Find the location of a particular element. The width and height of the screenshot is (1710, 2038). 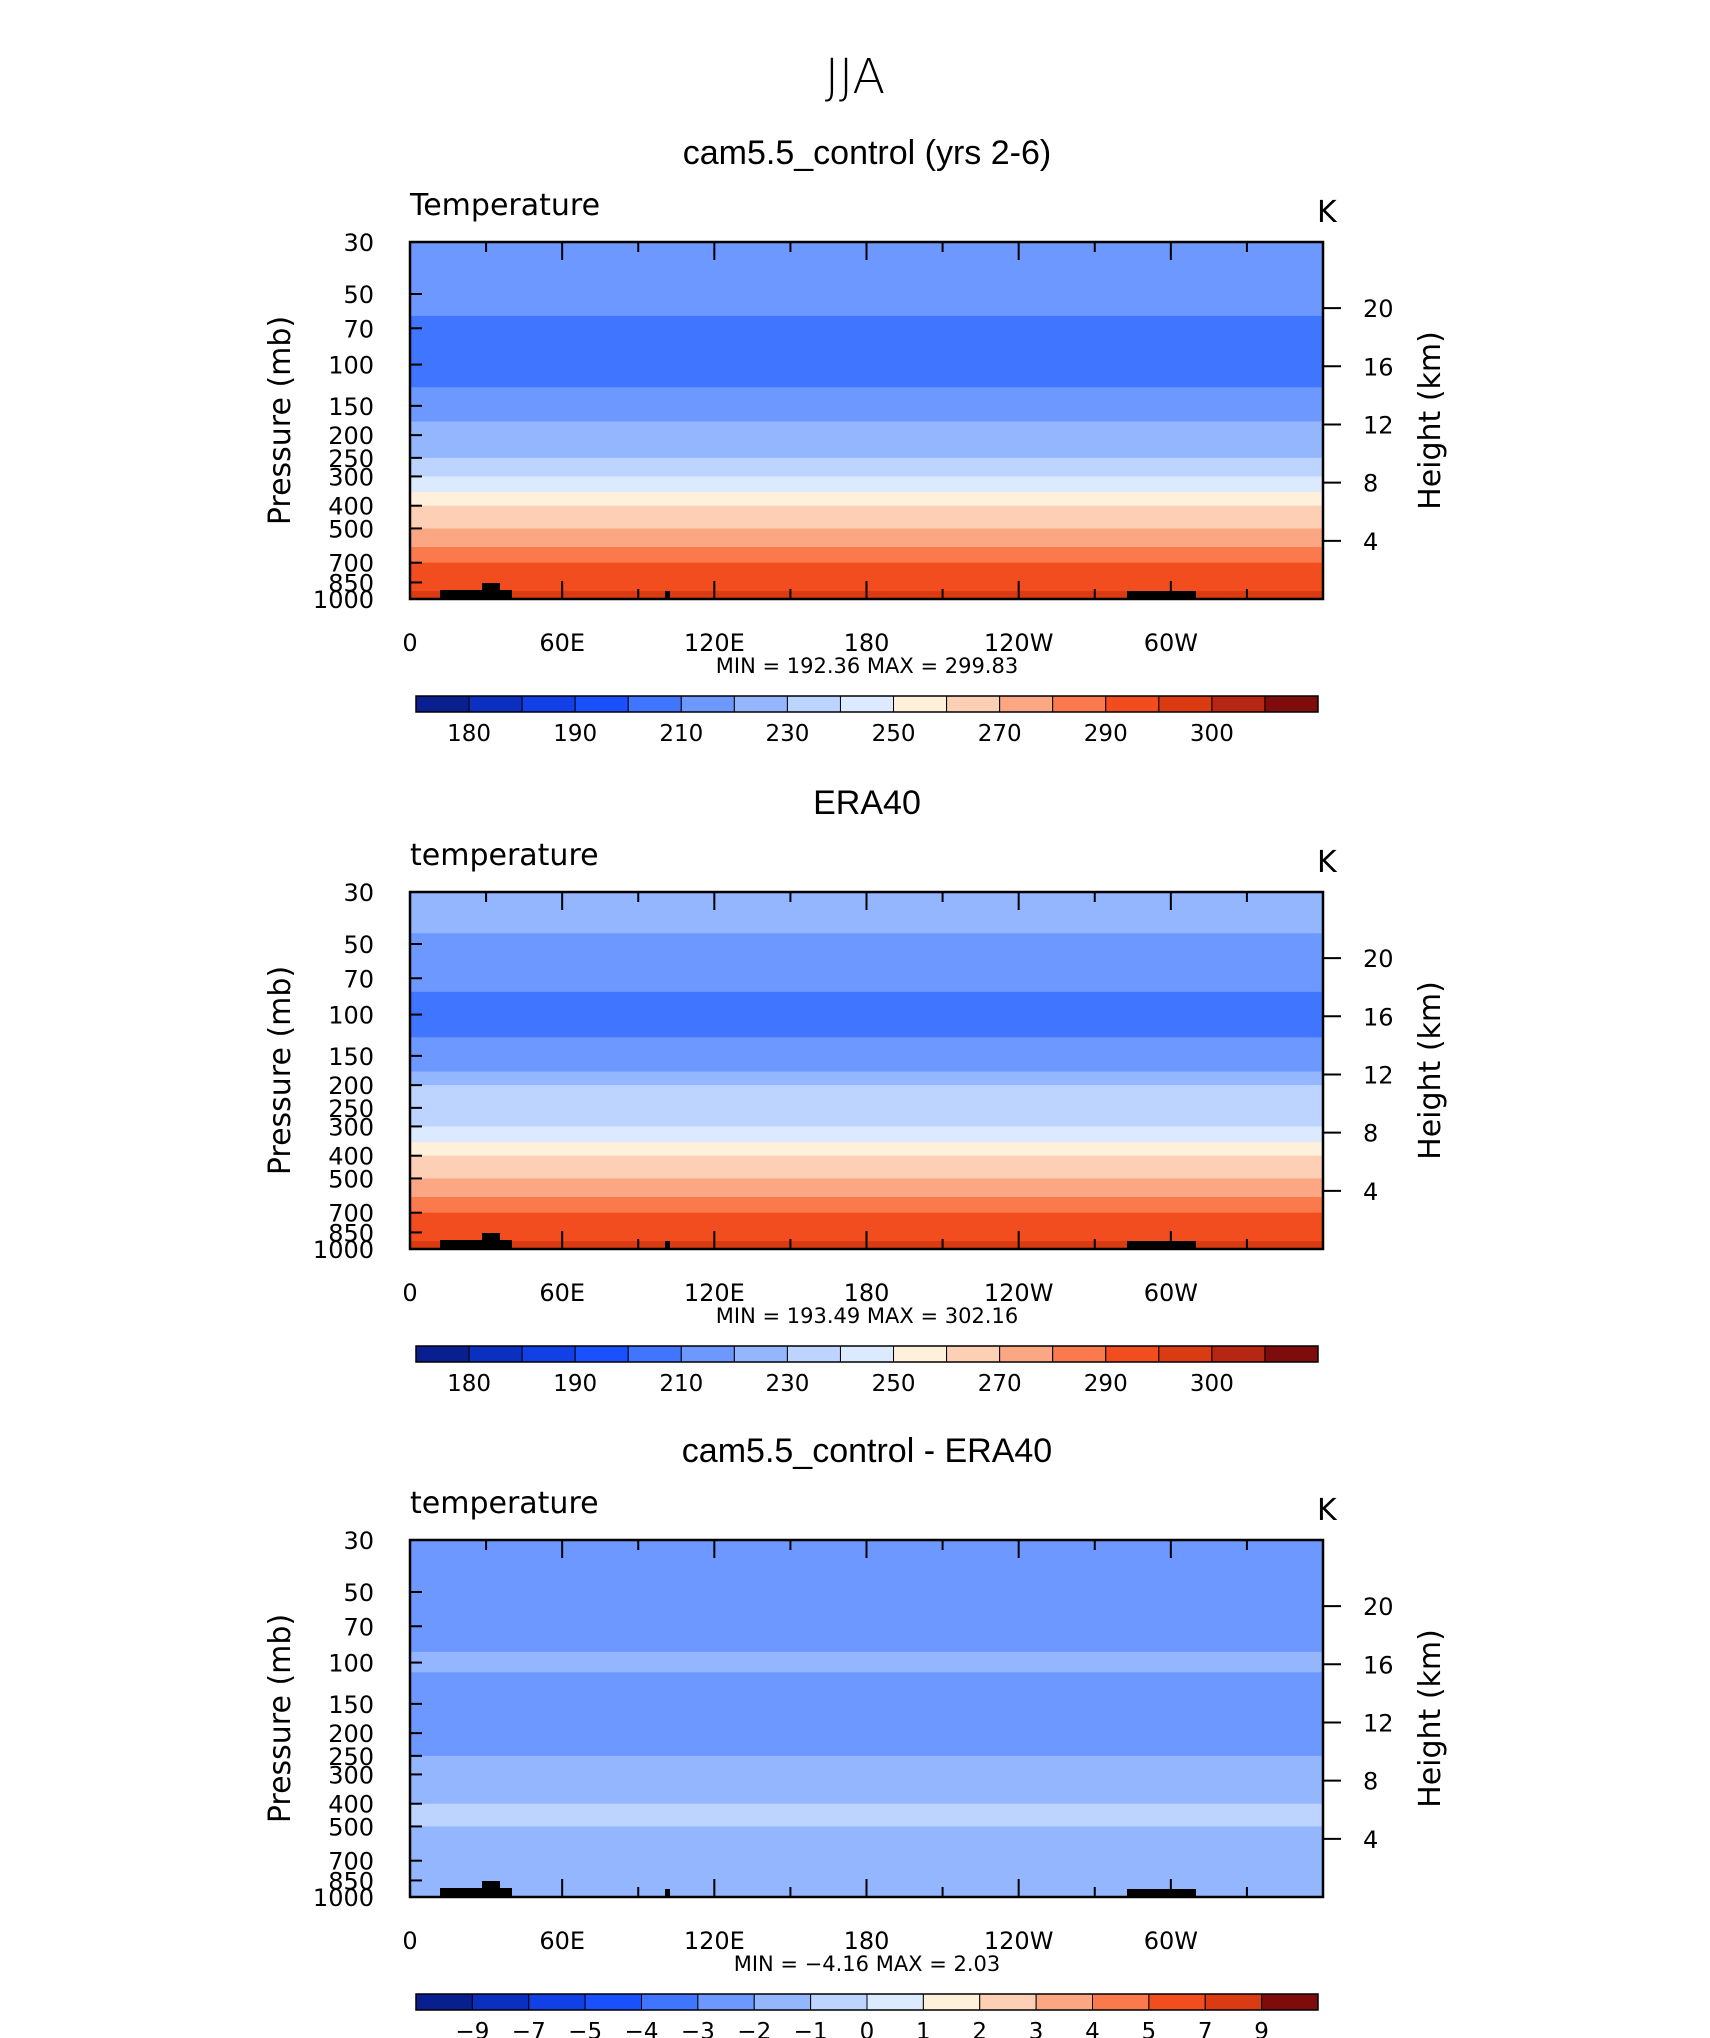

colorbar-frame is located at coordinates (867, 1354).